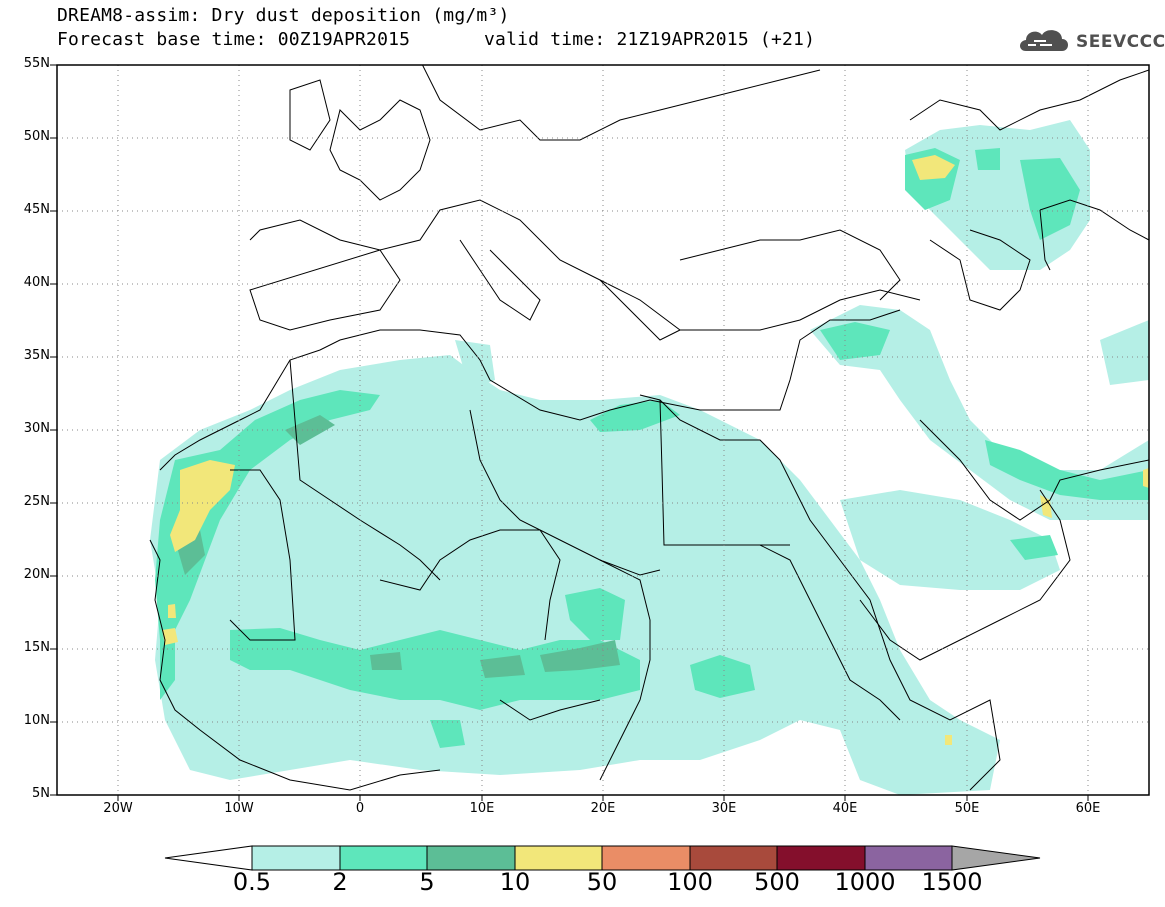  Describe the element at coordinates (777, 882) in the screenshot. I see `colorbar-label: 500` at that location.